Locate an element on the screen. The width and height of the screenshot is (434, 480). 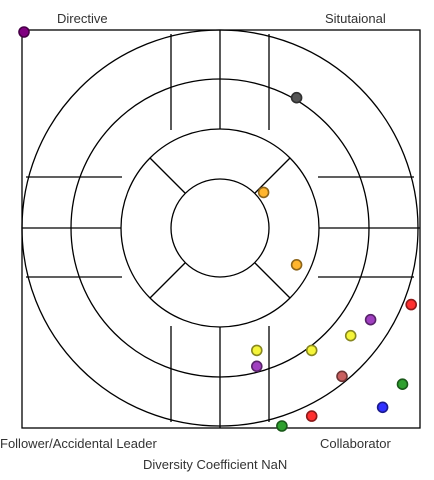
diversity-coefficient-label: Diversity Coefficient NaN is located at coordinates (215, 464).